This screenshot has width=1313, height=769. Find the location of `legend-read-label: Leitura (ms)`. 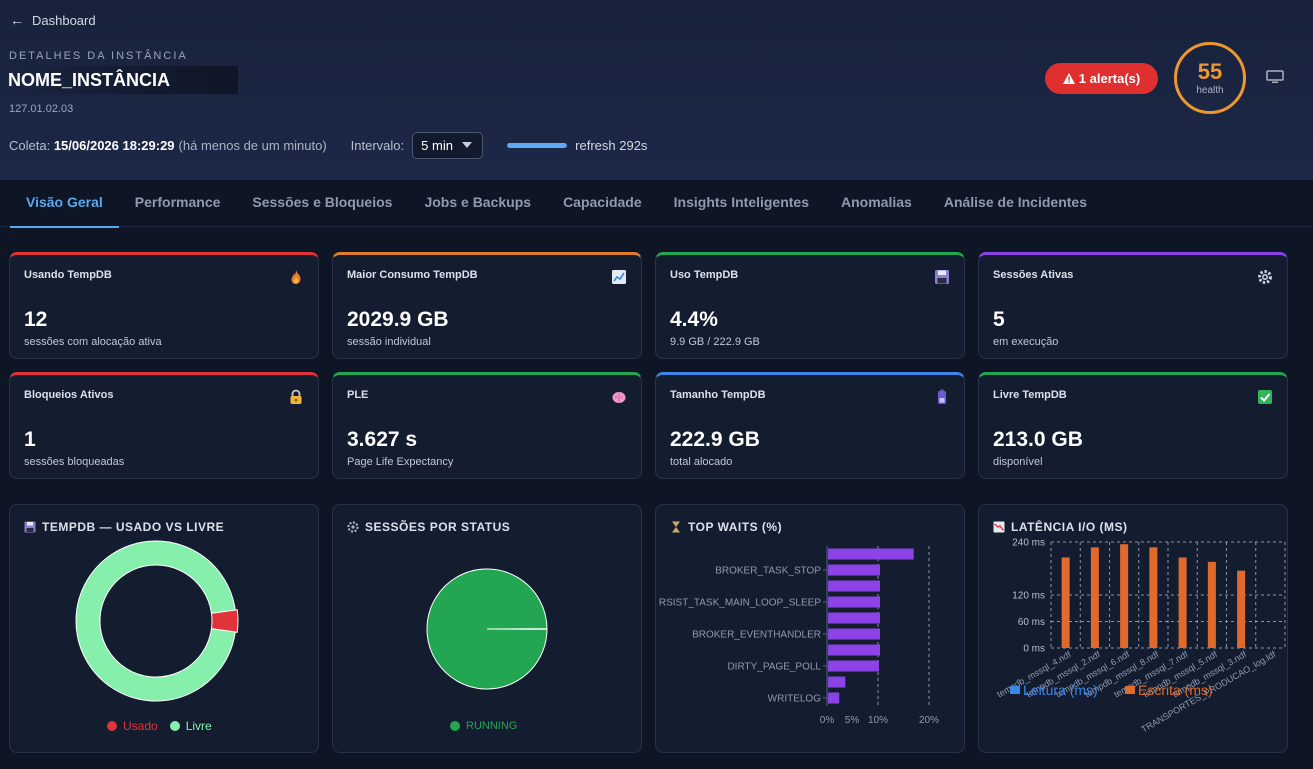

legend-read-label: Leitura (ms) is located at coordinates (1060, 690).